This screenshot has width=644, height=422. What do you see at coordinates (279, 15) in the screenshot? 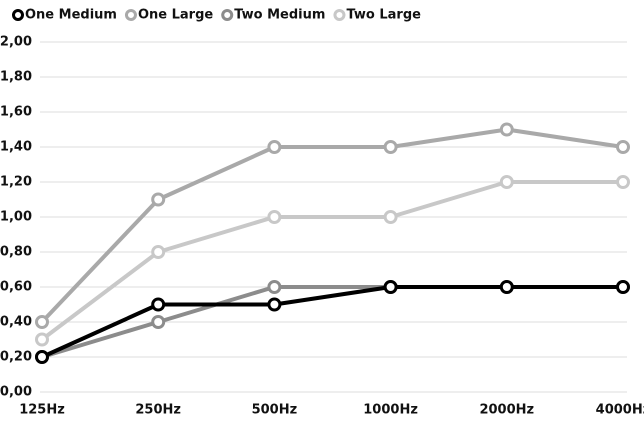
I see `legend-label: Two Medium` at bounding box center [279, 15].